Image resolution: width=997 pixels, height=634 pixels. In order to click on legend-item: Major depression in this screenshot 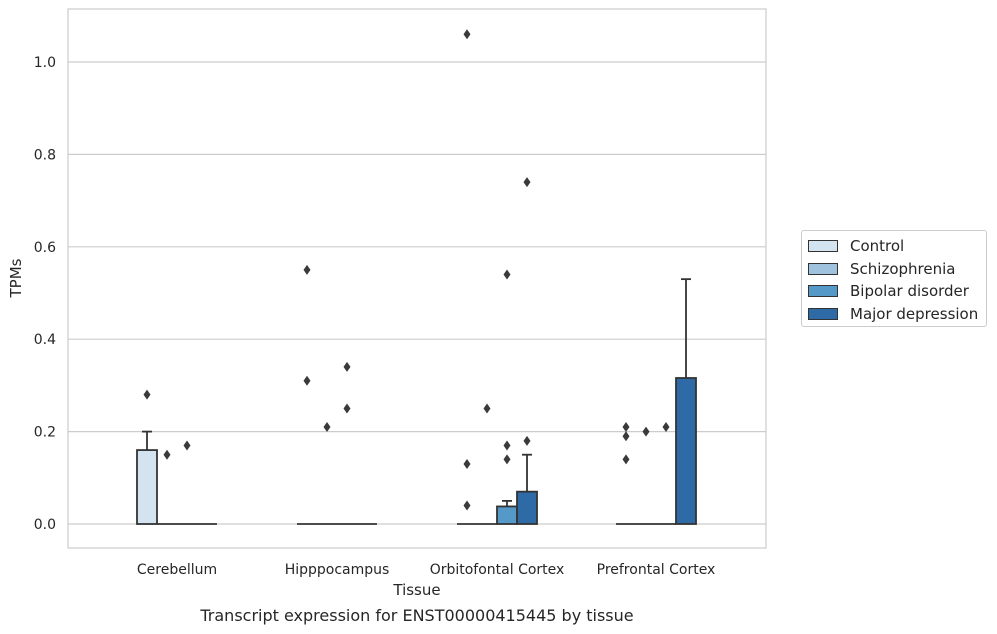, I will do `click(897, 314)`.